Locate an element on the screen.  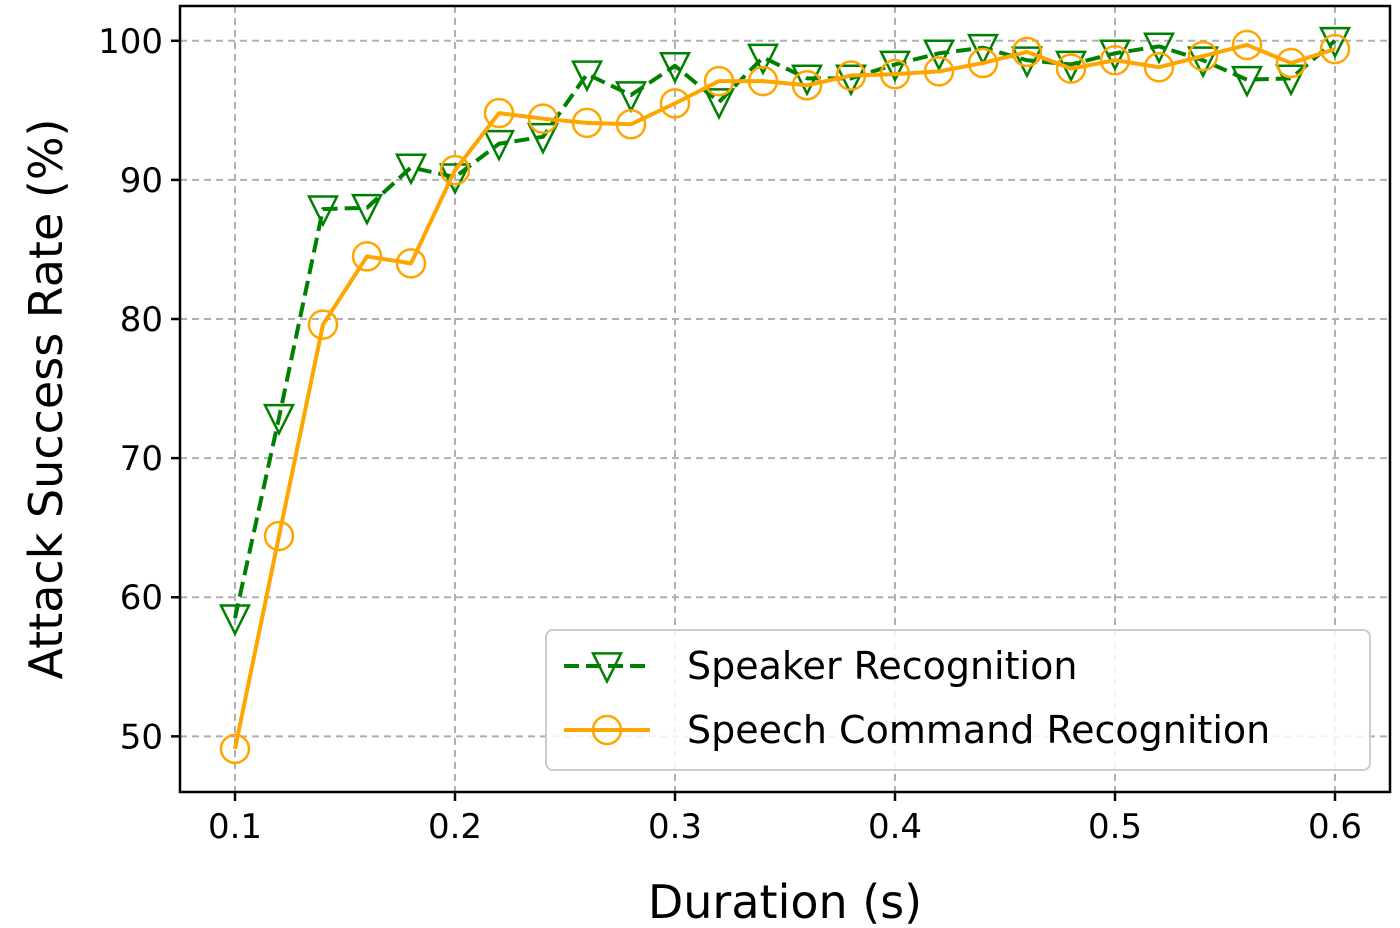
x-tick-label: 0.3 is located at coordinates (675, 827).